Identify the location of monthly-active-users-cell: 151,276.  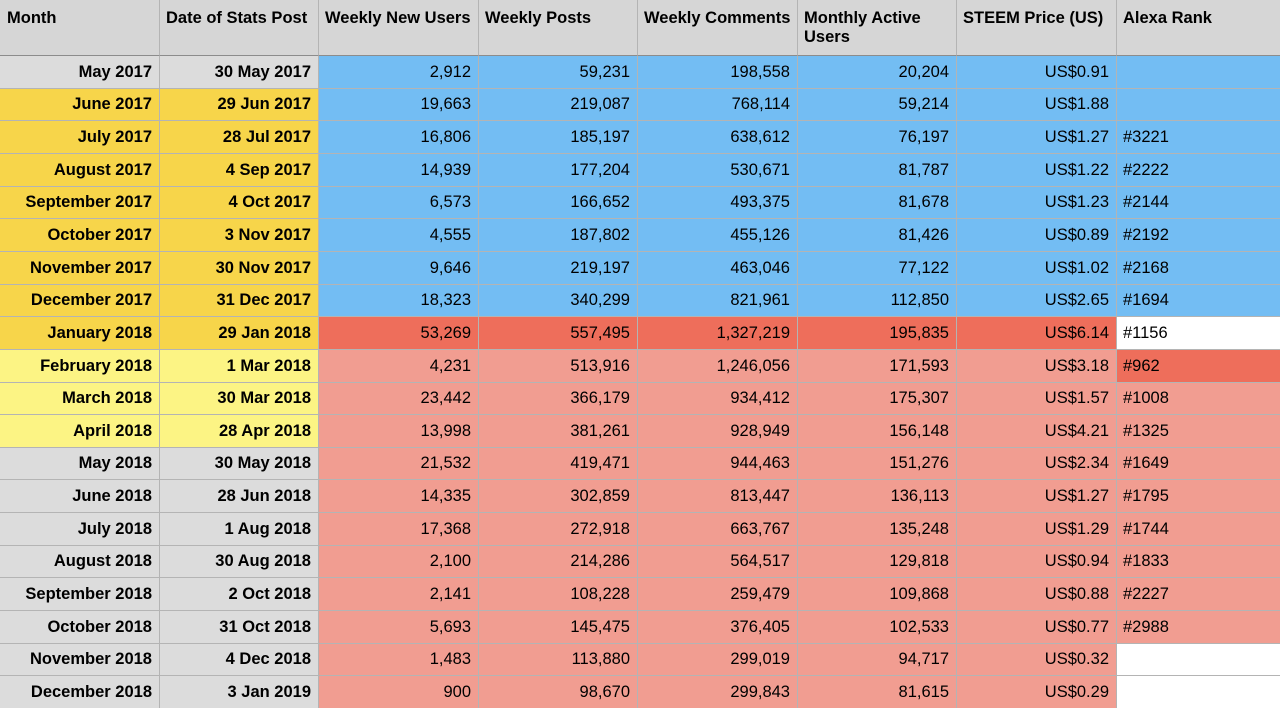
(877, 464).